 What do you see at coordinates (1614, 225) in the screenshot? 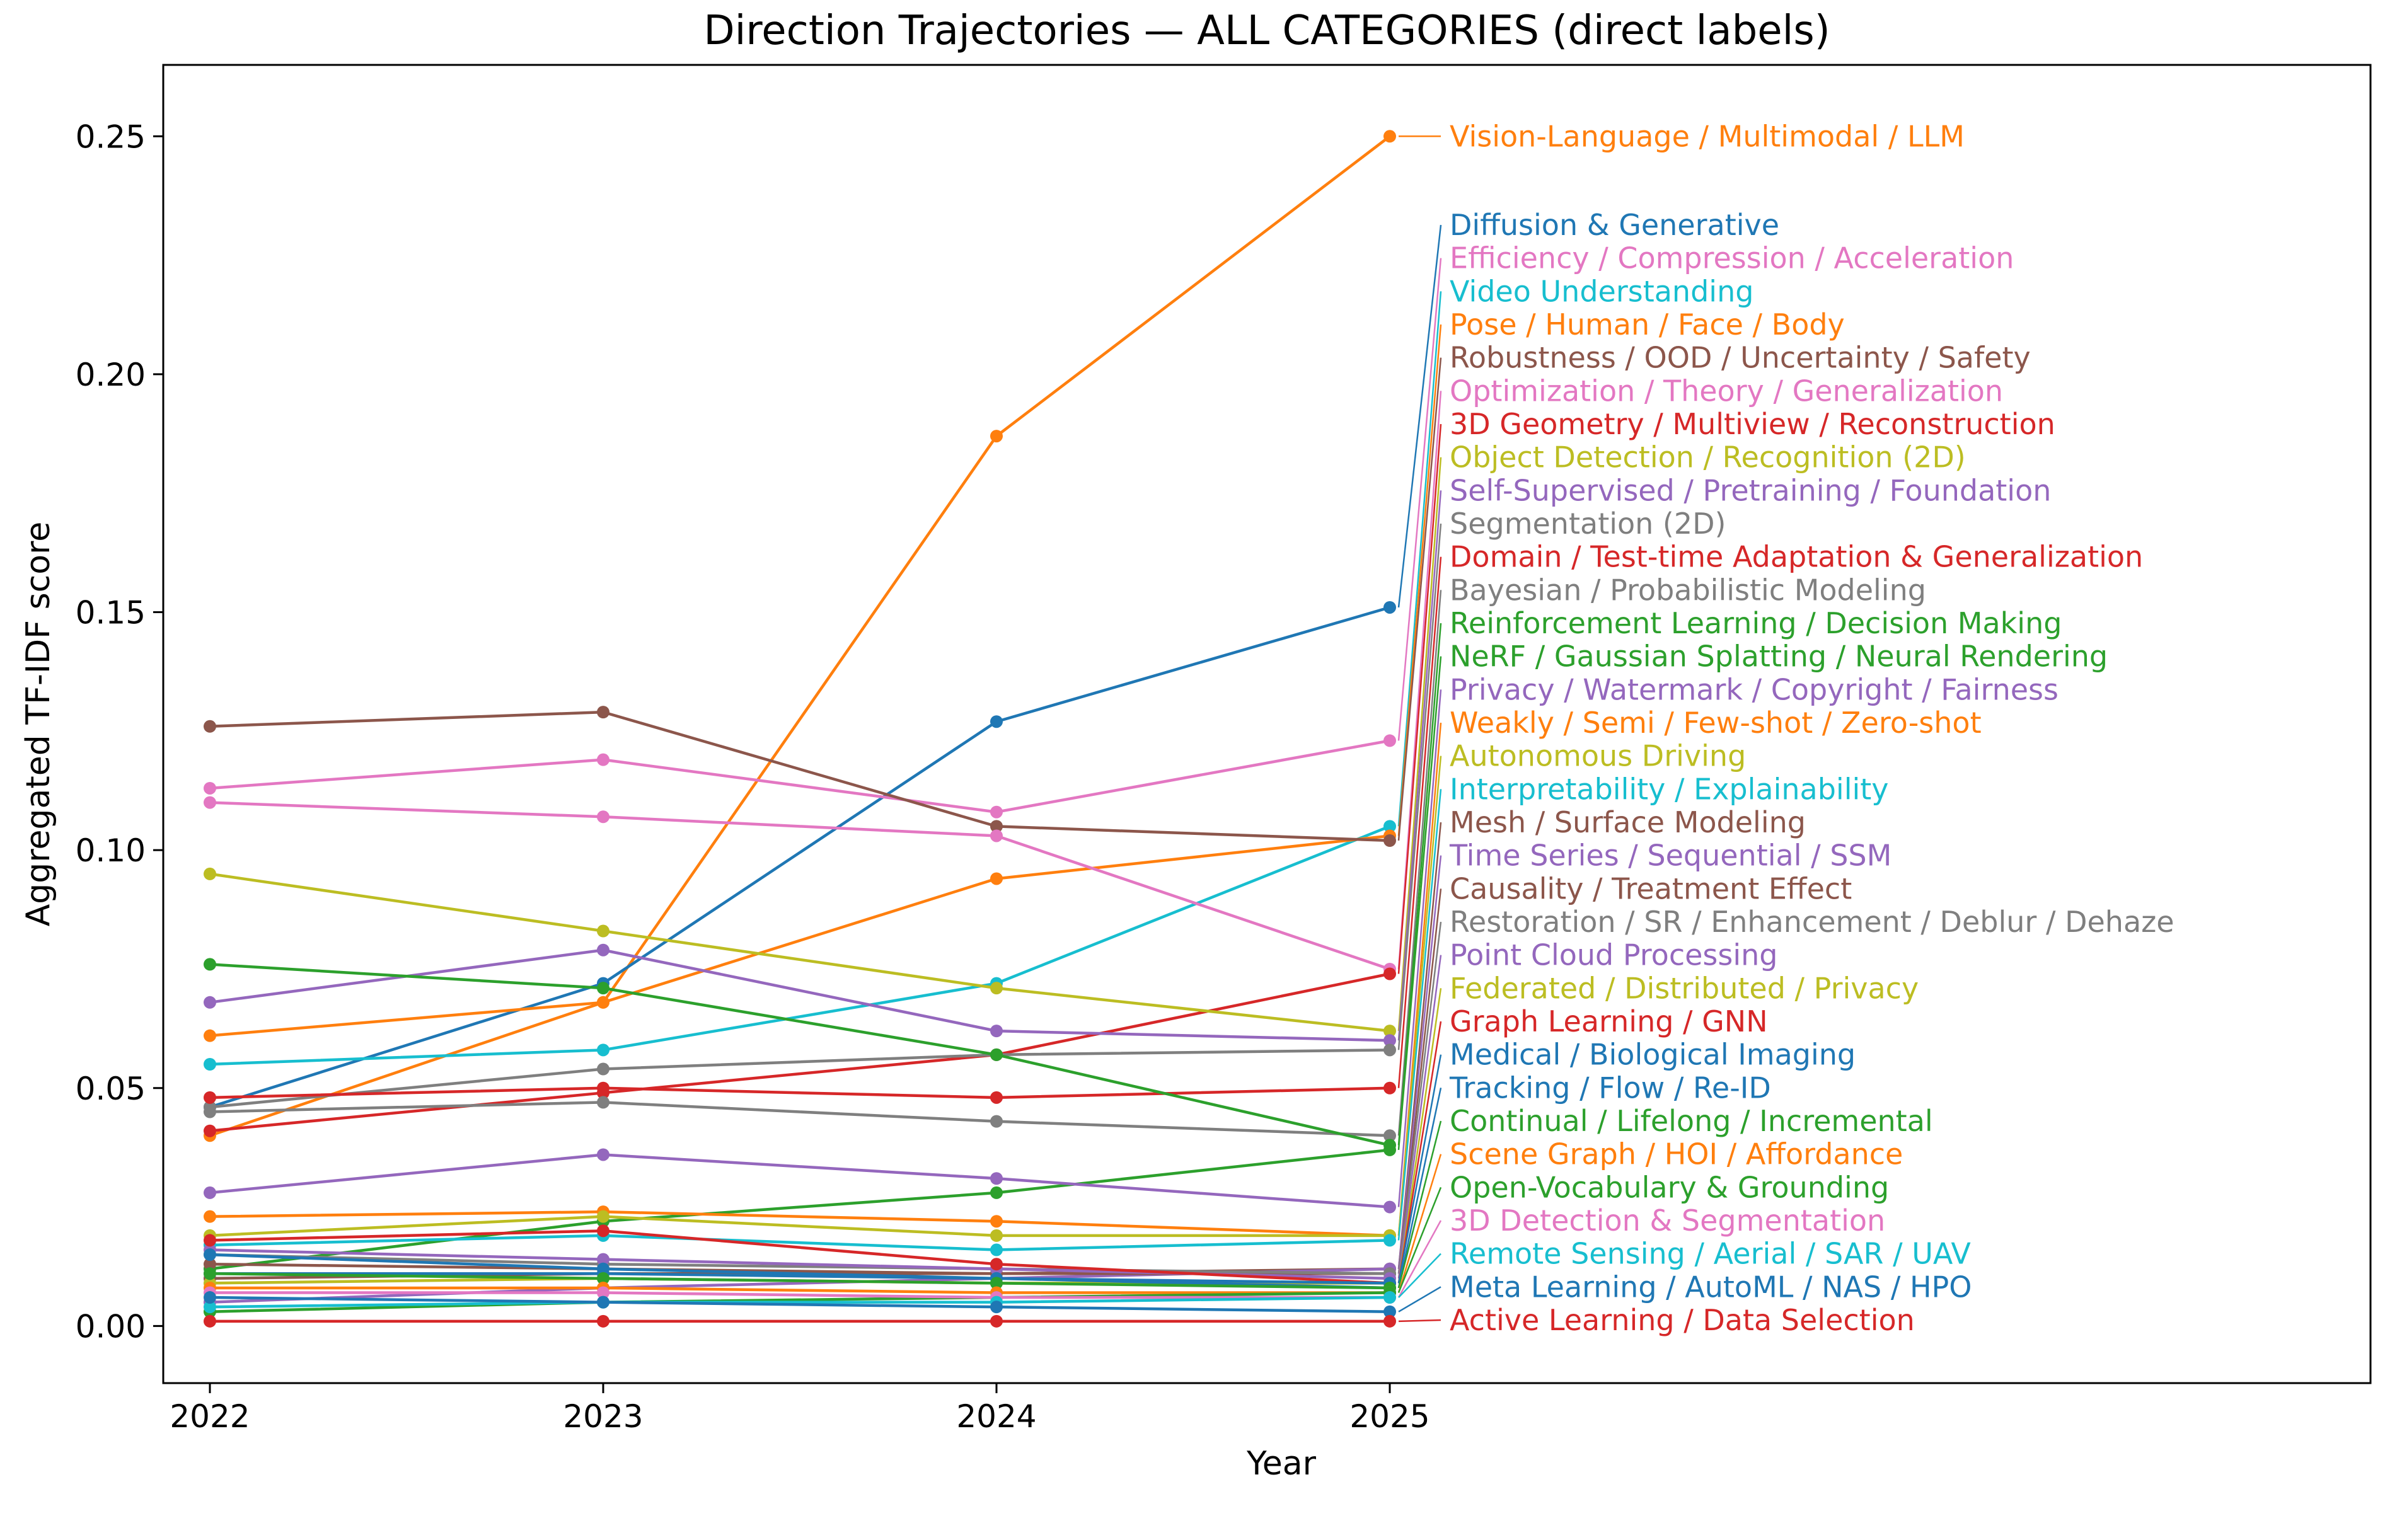
I see `series-label: Diffusion & Generative` at bounding box center [1614, 225].